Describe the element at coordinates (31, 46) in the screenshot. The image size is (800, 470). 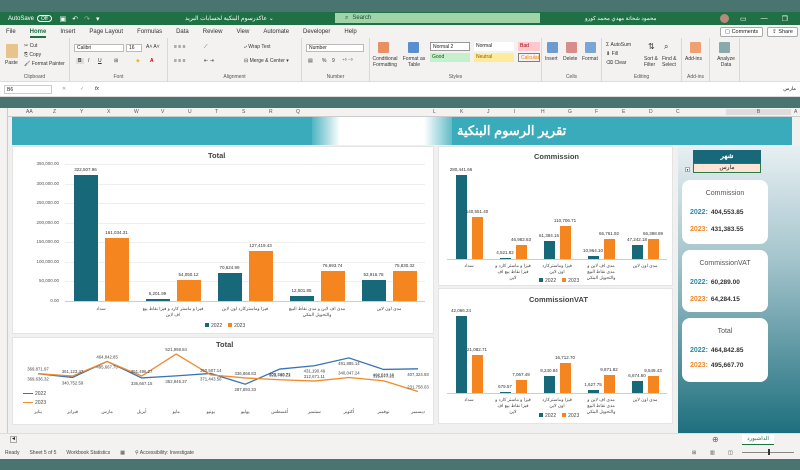
I see `cut-button: ✂ Cut` at that location.